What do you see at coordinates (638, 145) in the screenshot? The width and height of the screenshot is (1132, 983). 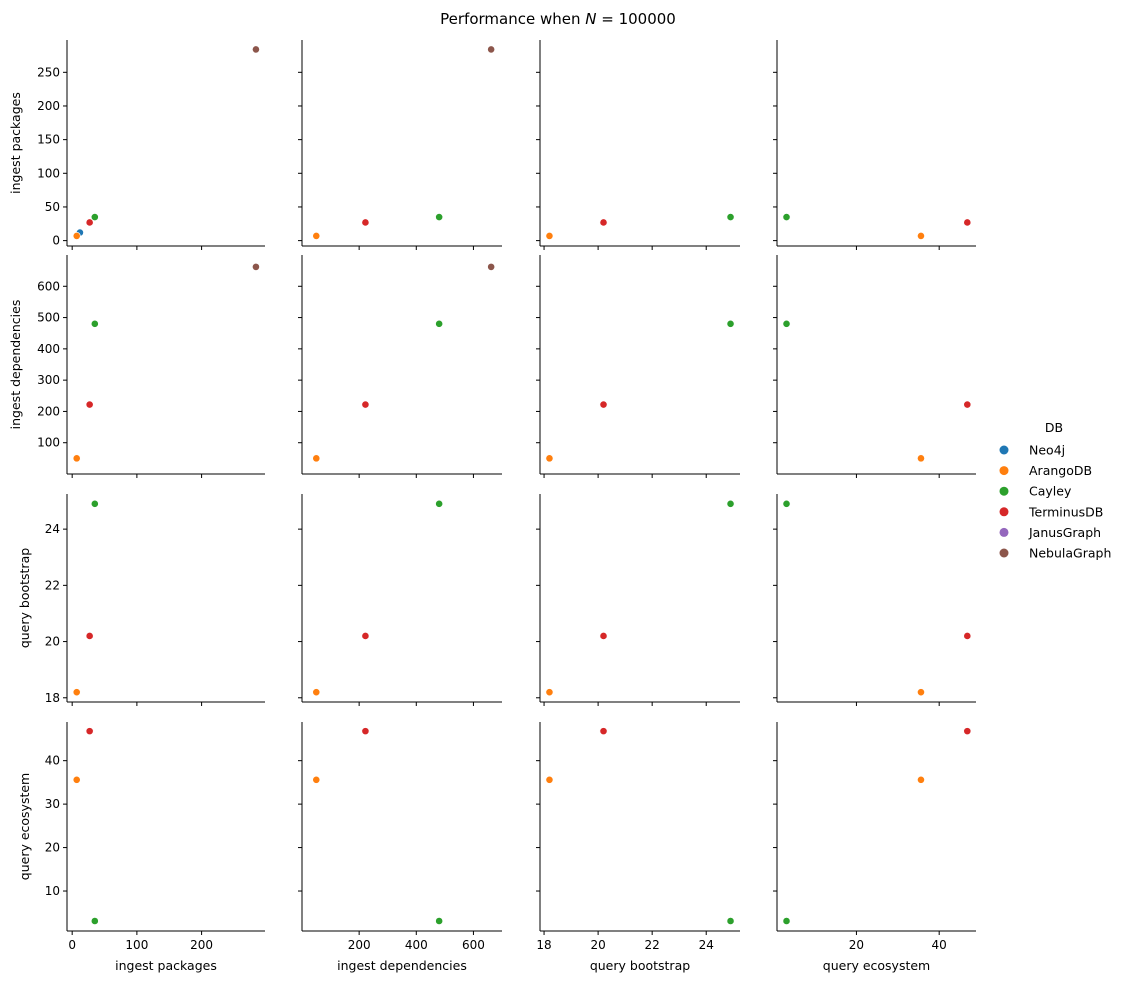 I see `panel-ingest-packages-vs-query-bootstrap` at bounding box center [638, 145].